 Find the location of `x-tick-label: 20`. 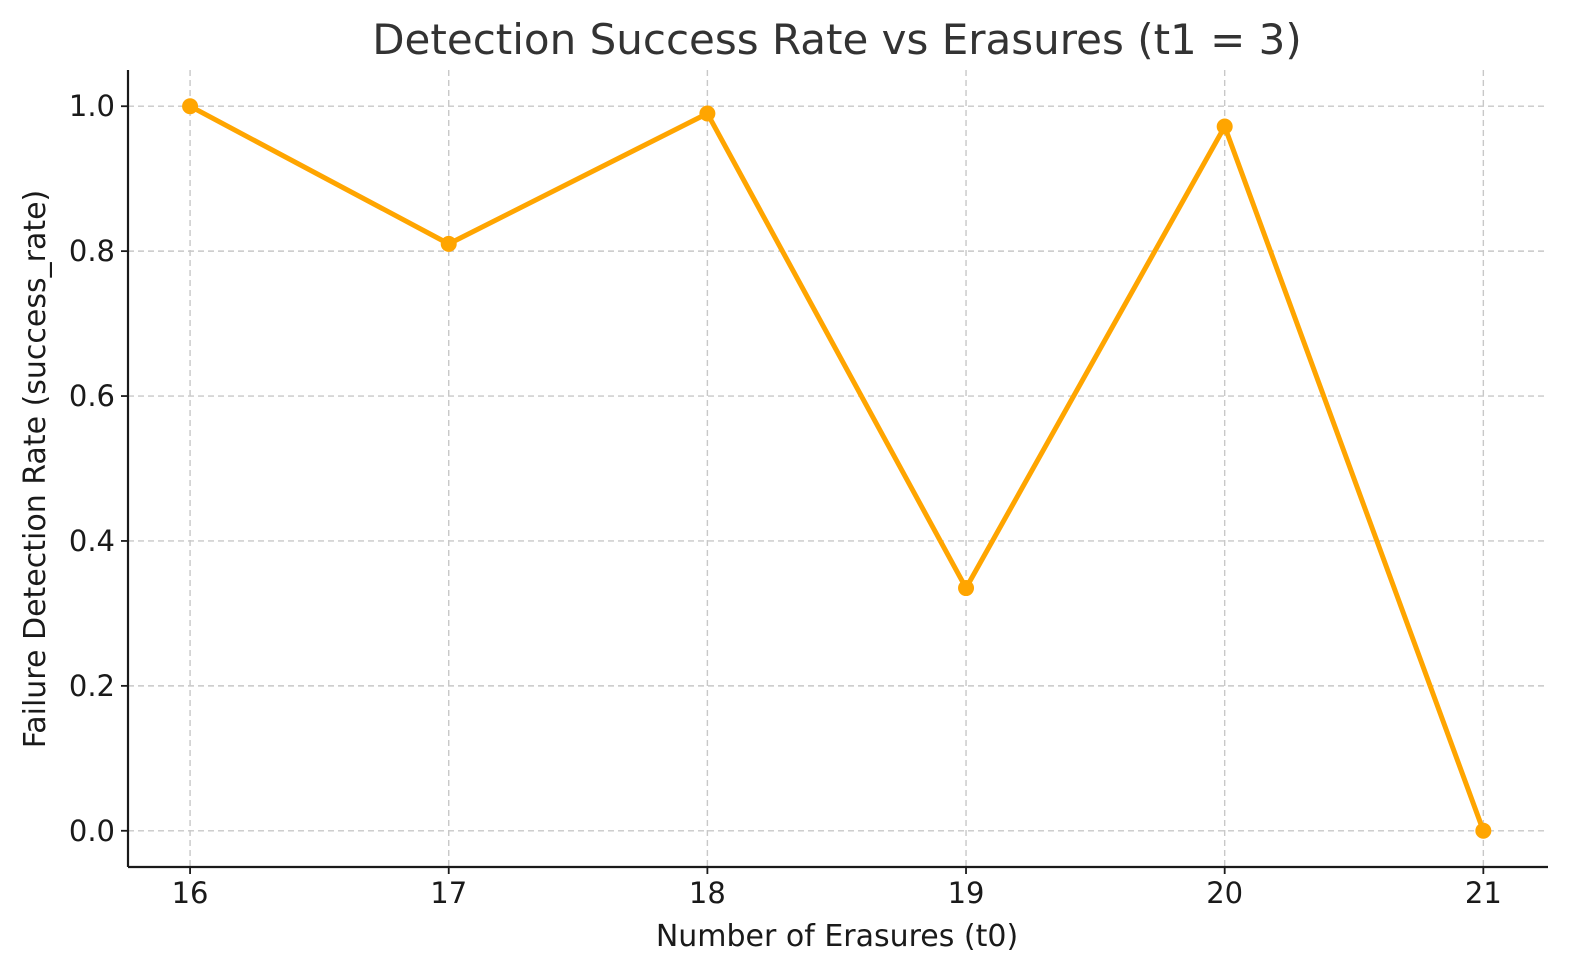

x-tick-label: 20 is located at coordinates (1224, 893).